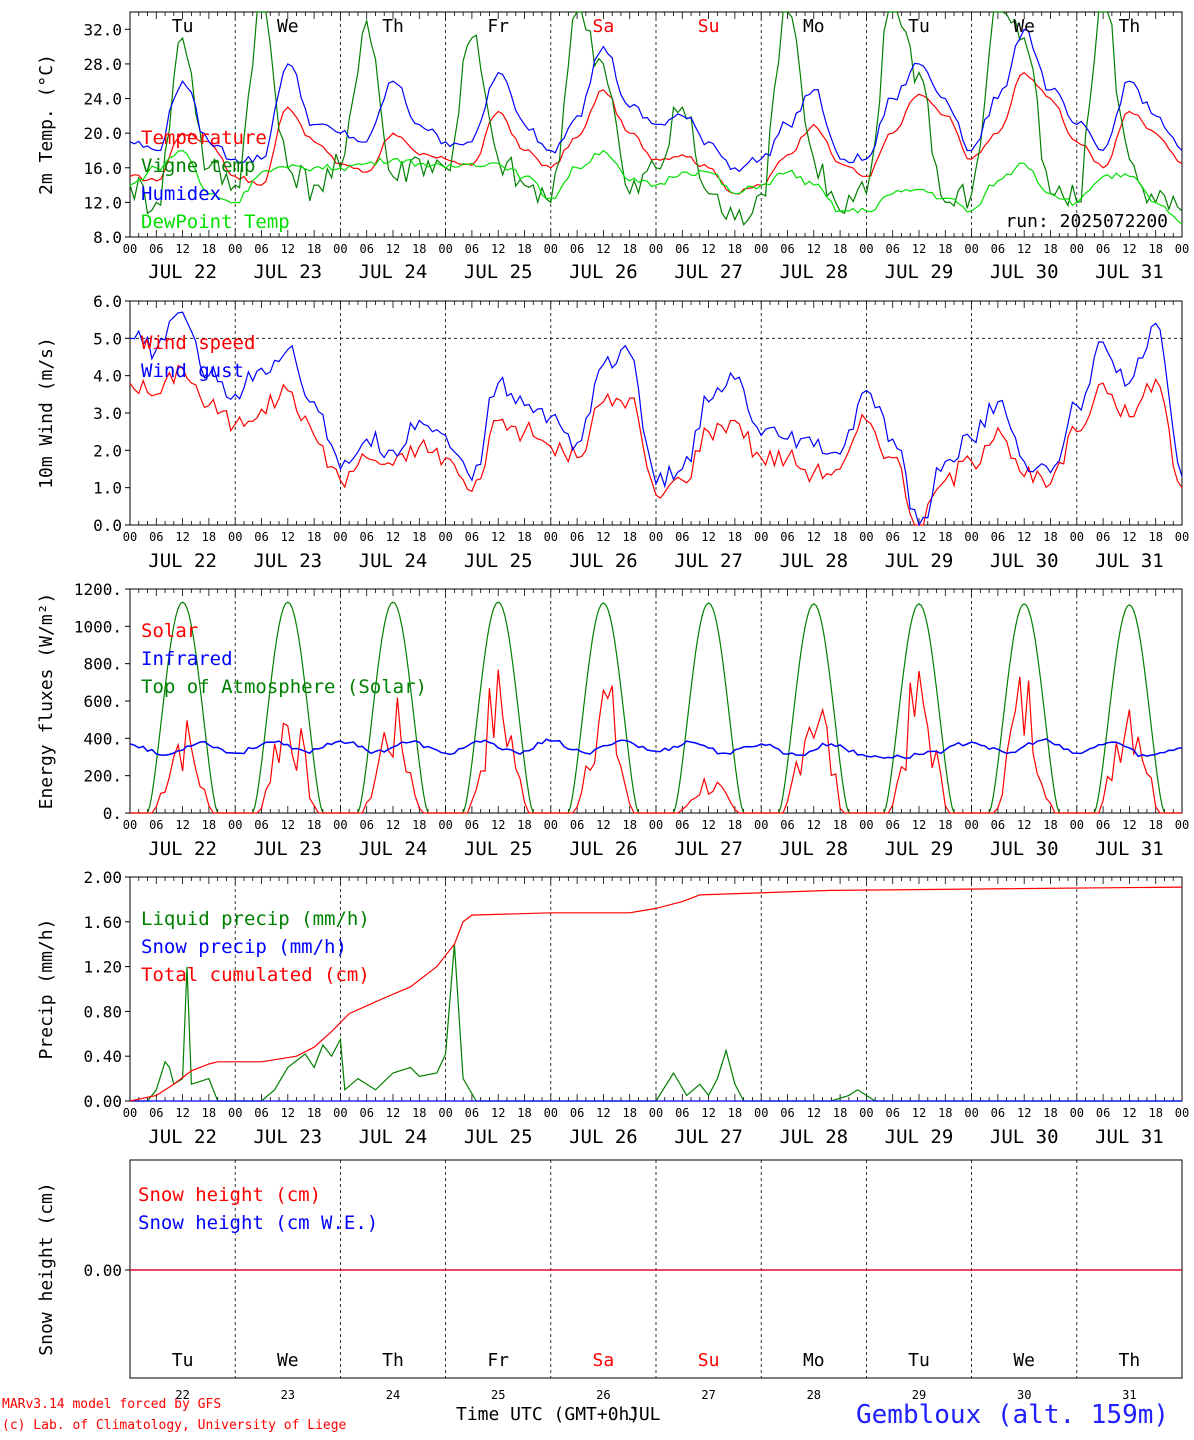  Describe the element at coordinates (603, 1395) in the screenshot. I see `day-number-label: 26` at that location.